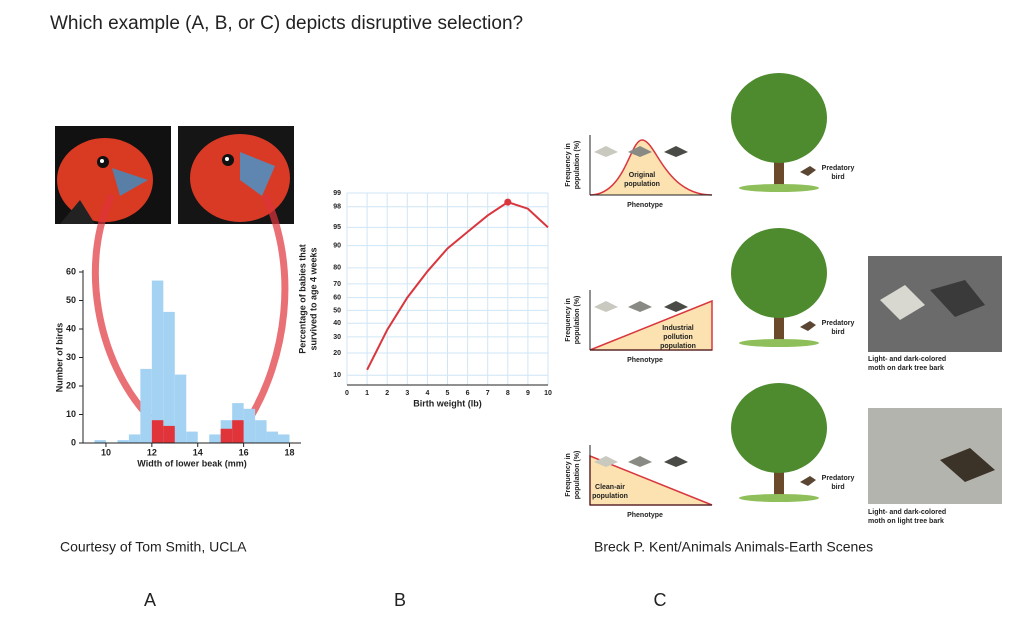 This screenshot has width=1024, height=640. What do you see at coordinates (427, 393) in the screenshot?
I see `x-tick-label: 4` at bounding box center [427, 393].